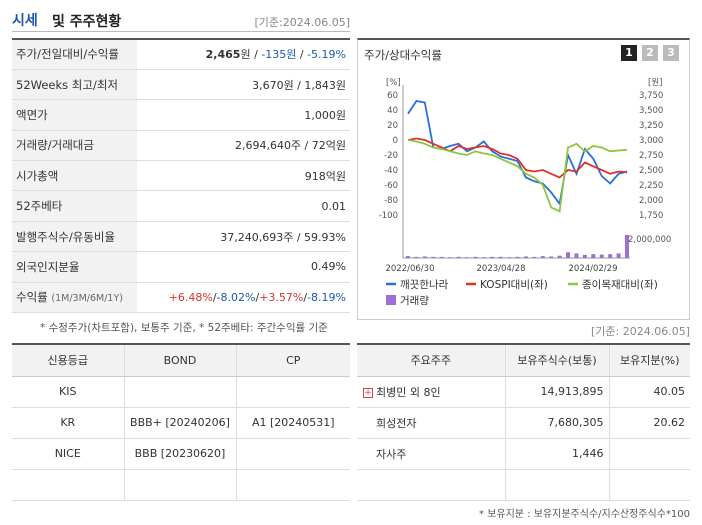 The image size is (702, 525). Describe the element at coordinates (523, 454) in the screenshot. I see `table-row: 자사주 1,446` at that location.